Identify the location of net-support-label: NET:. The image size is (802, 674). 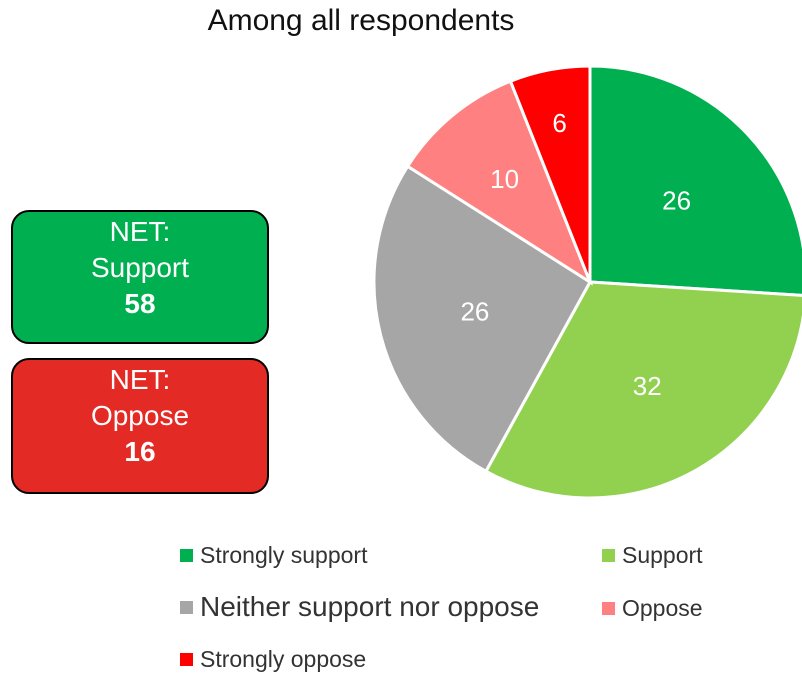
(140, 231).